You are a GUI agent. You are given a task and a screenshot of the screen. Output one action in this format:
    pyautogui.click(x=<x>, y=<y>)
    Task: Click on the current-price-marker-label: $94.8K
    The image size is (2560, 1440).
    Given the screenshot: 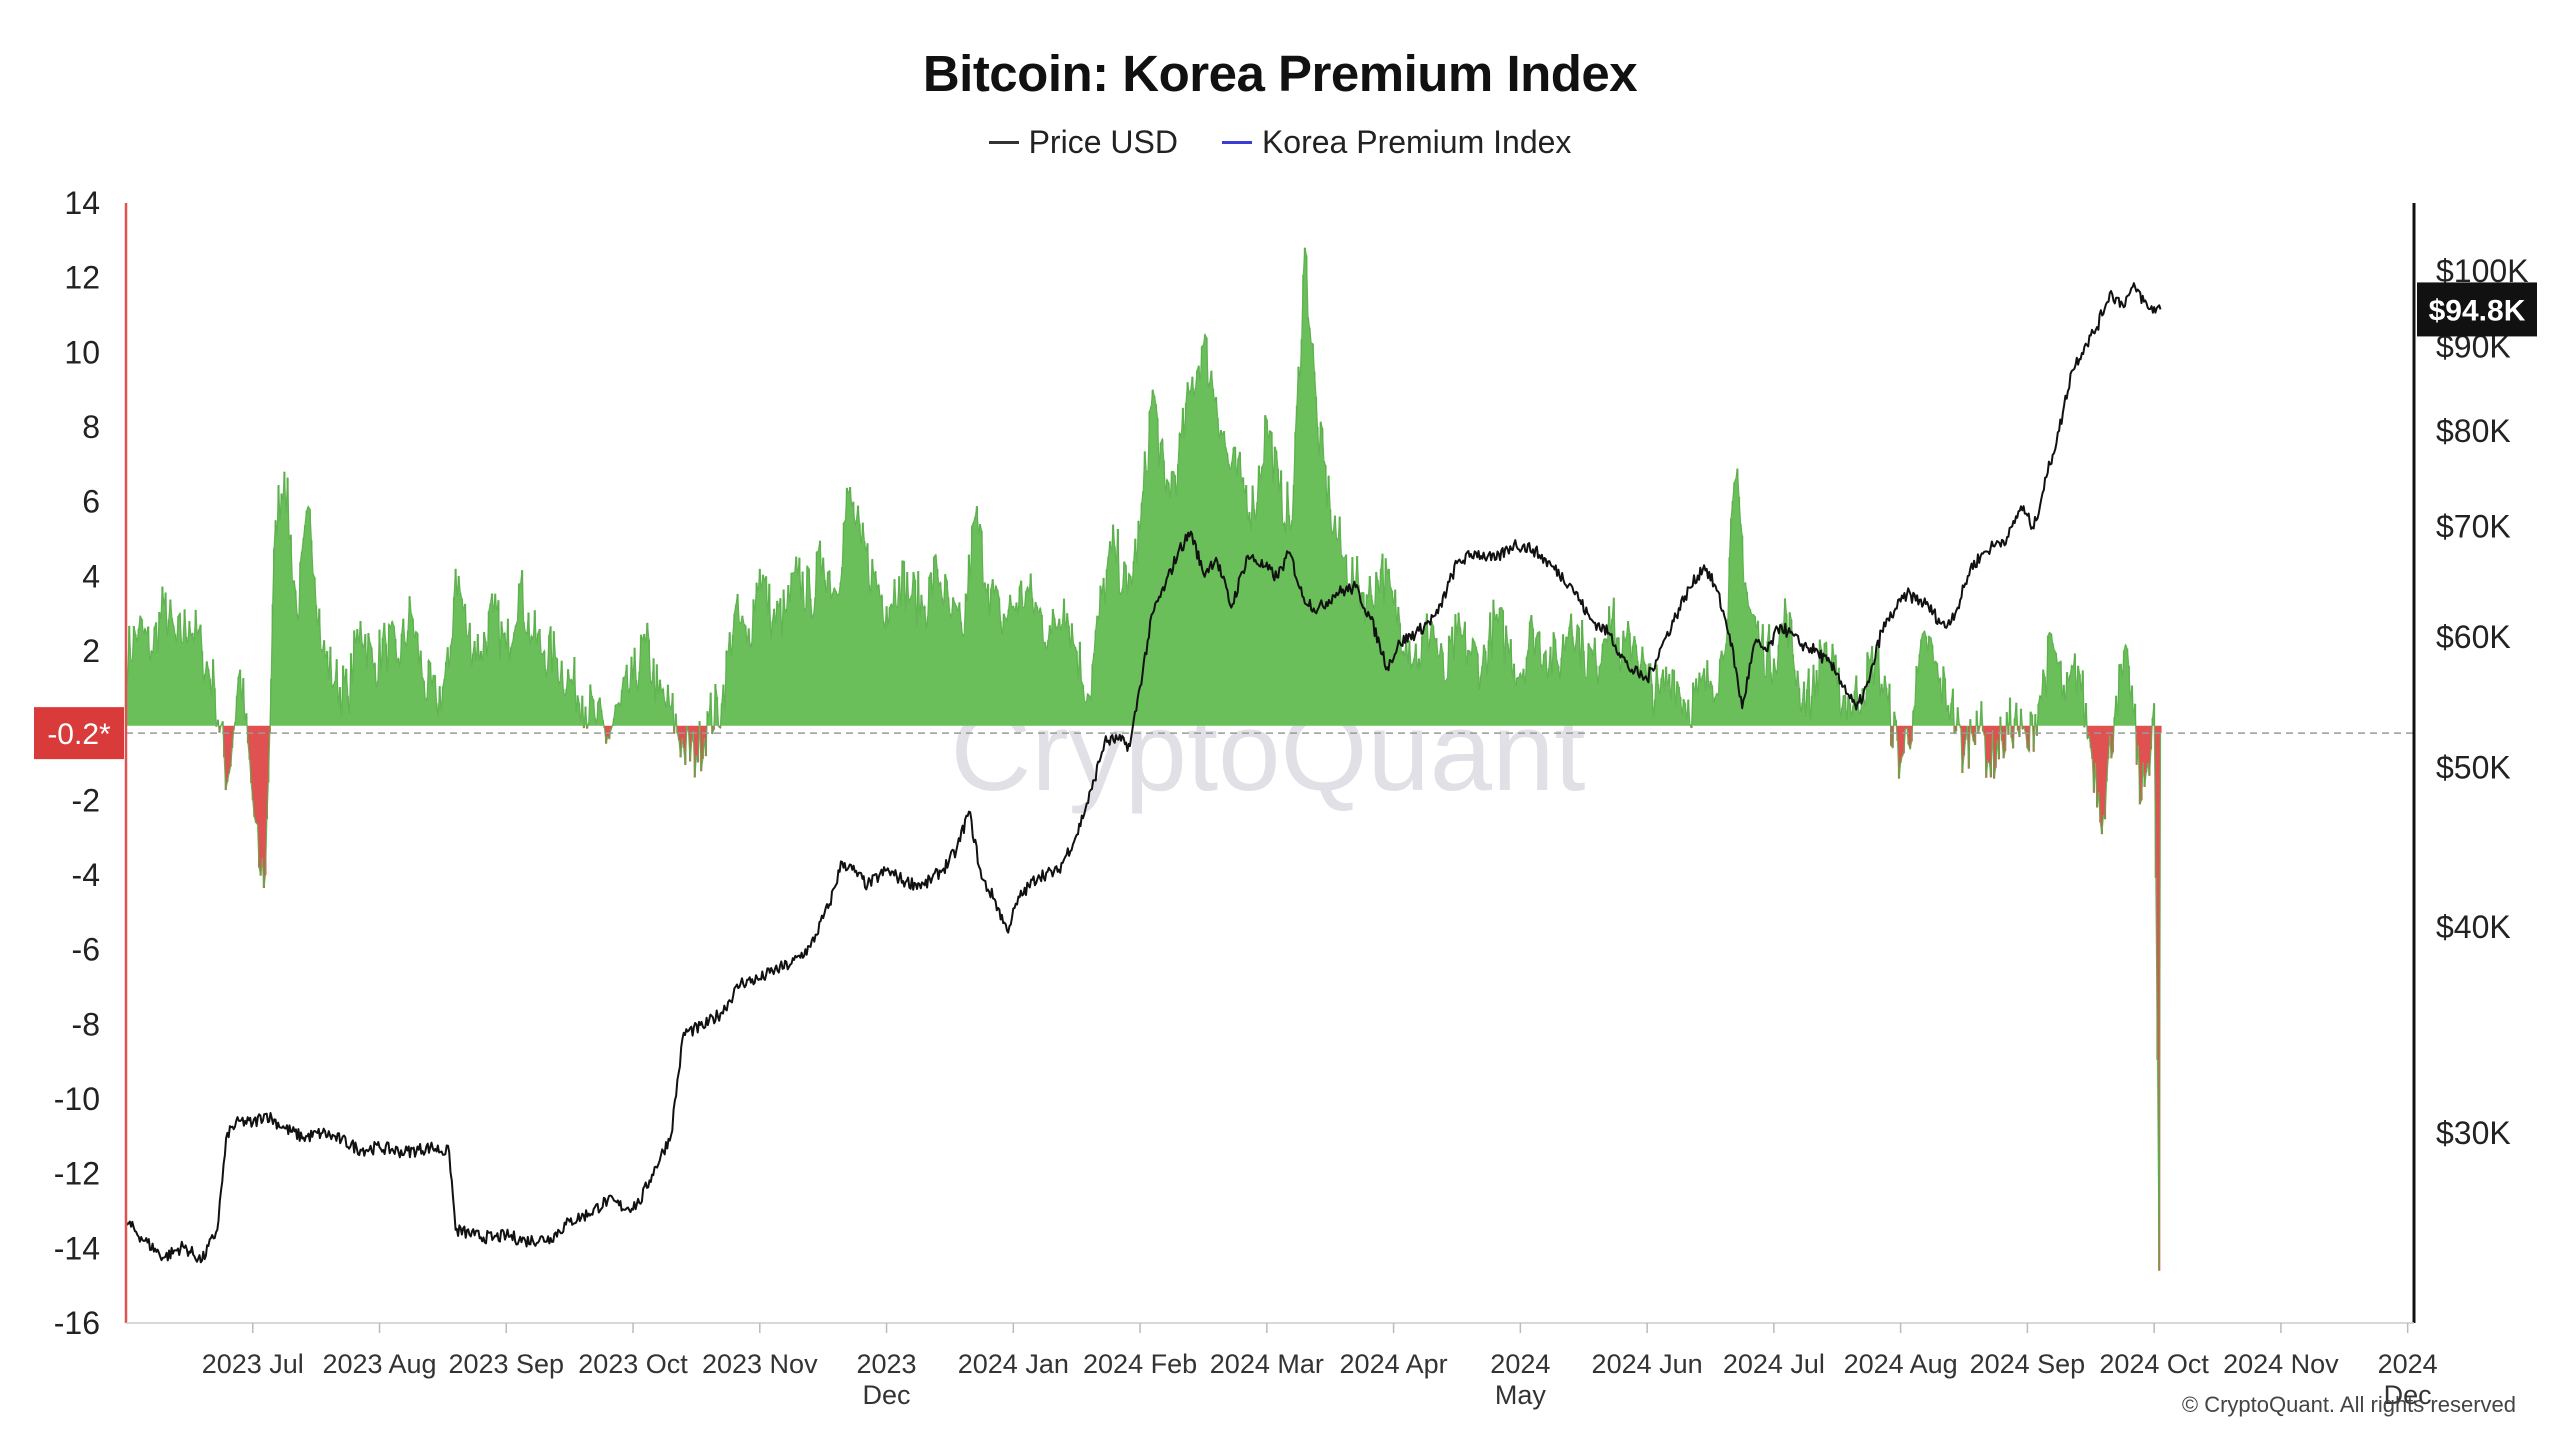 What is the action you would take?
    pyautogui.click(x=2477, y=310)
    